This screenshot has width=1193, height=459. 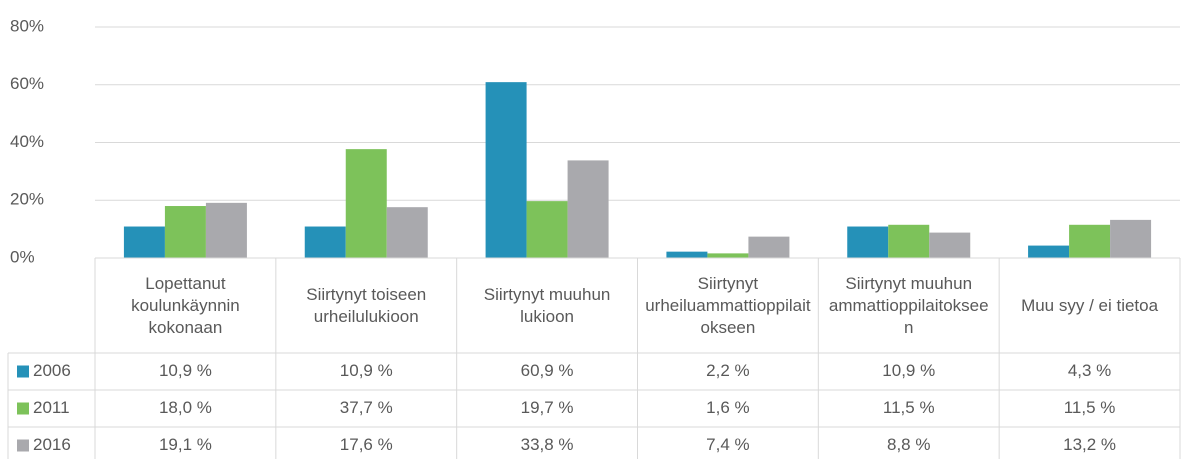 I want to click on x-tick-label: Muu syy / ei tietoa, so click(x=1090, y=305).